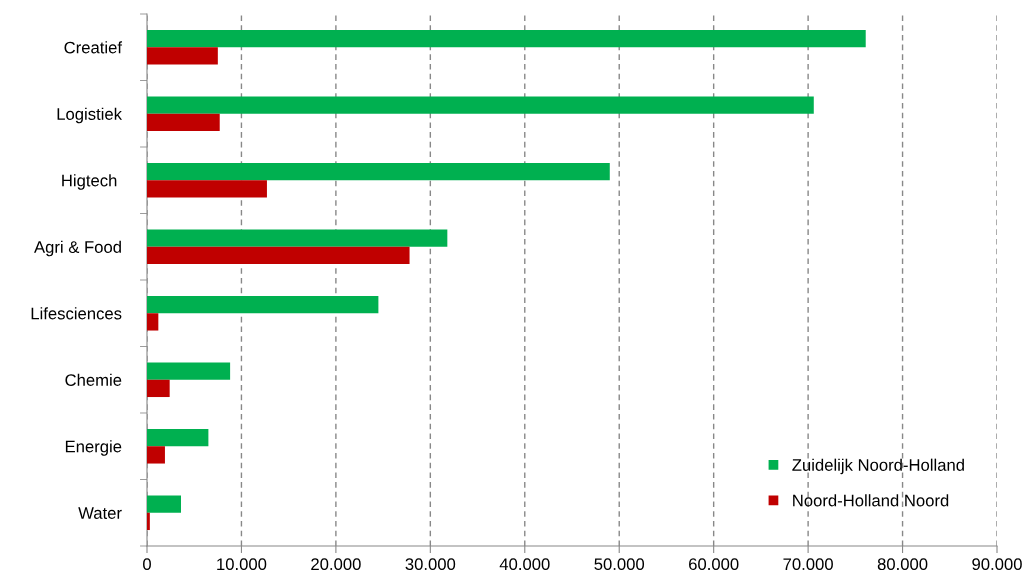 This screenshot has height=574, width=1032. I want to click on legend-label: Noord-Holland Noord, so click(871, 500).